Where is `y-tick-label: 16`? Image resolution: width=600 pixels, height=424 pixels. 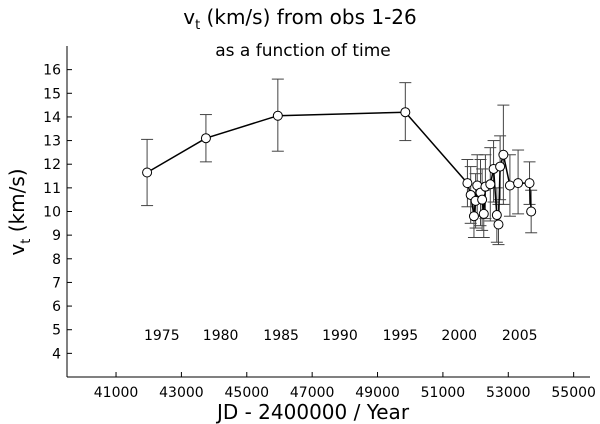 y-tick-label: 16 is located at coordinates (52, 71).